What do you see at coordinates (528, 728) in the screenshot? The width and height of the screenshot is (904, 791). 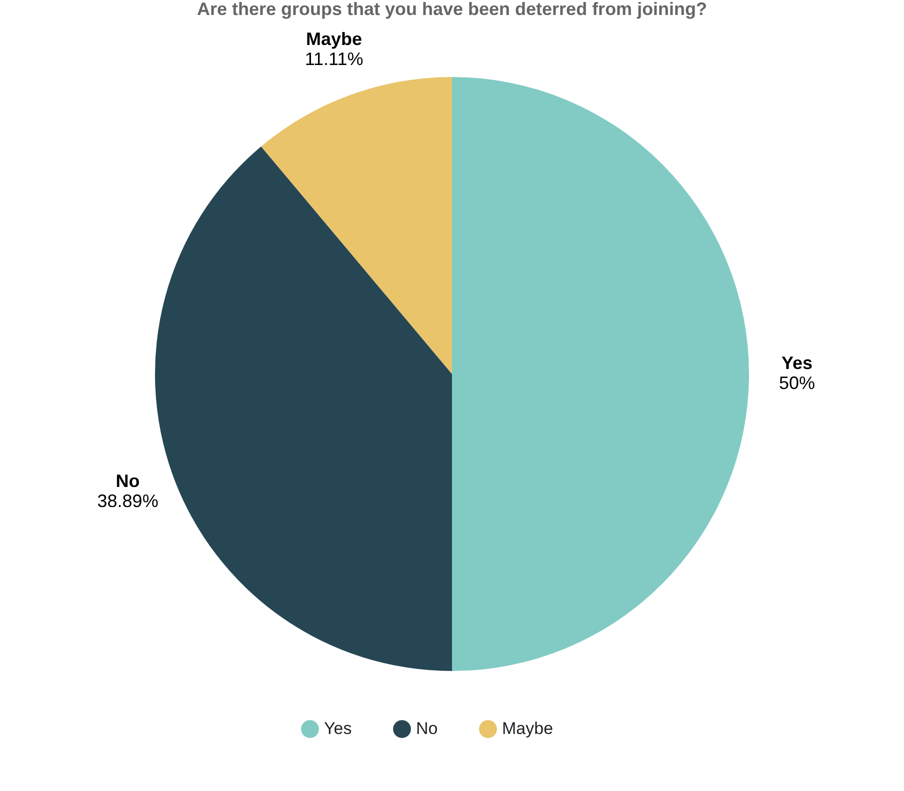 I see `legend-label: Maybe` at bounding box center [528, 728].